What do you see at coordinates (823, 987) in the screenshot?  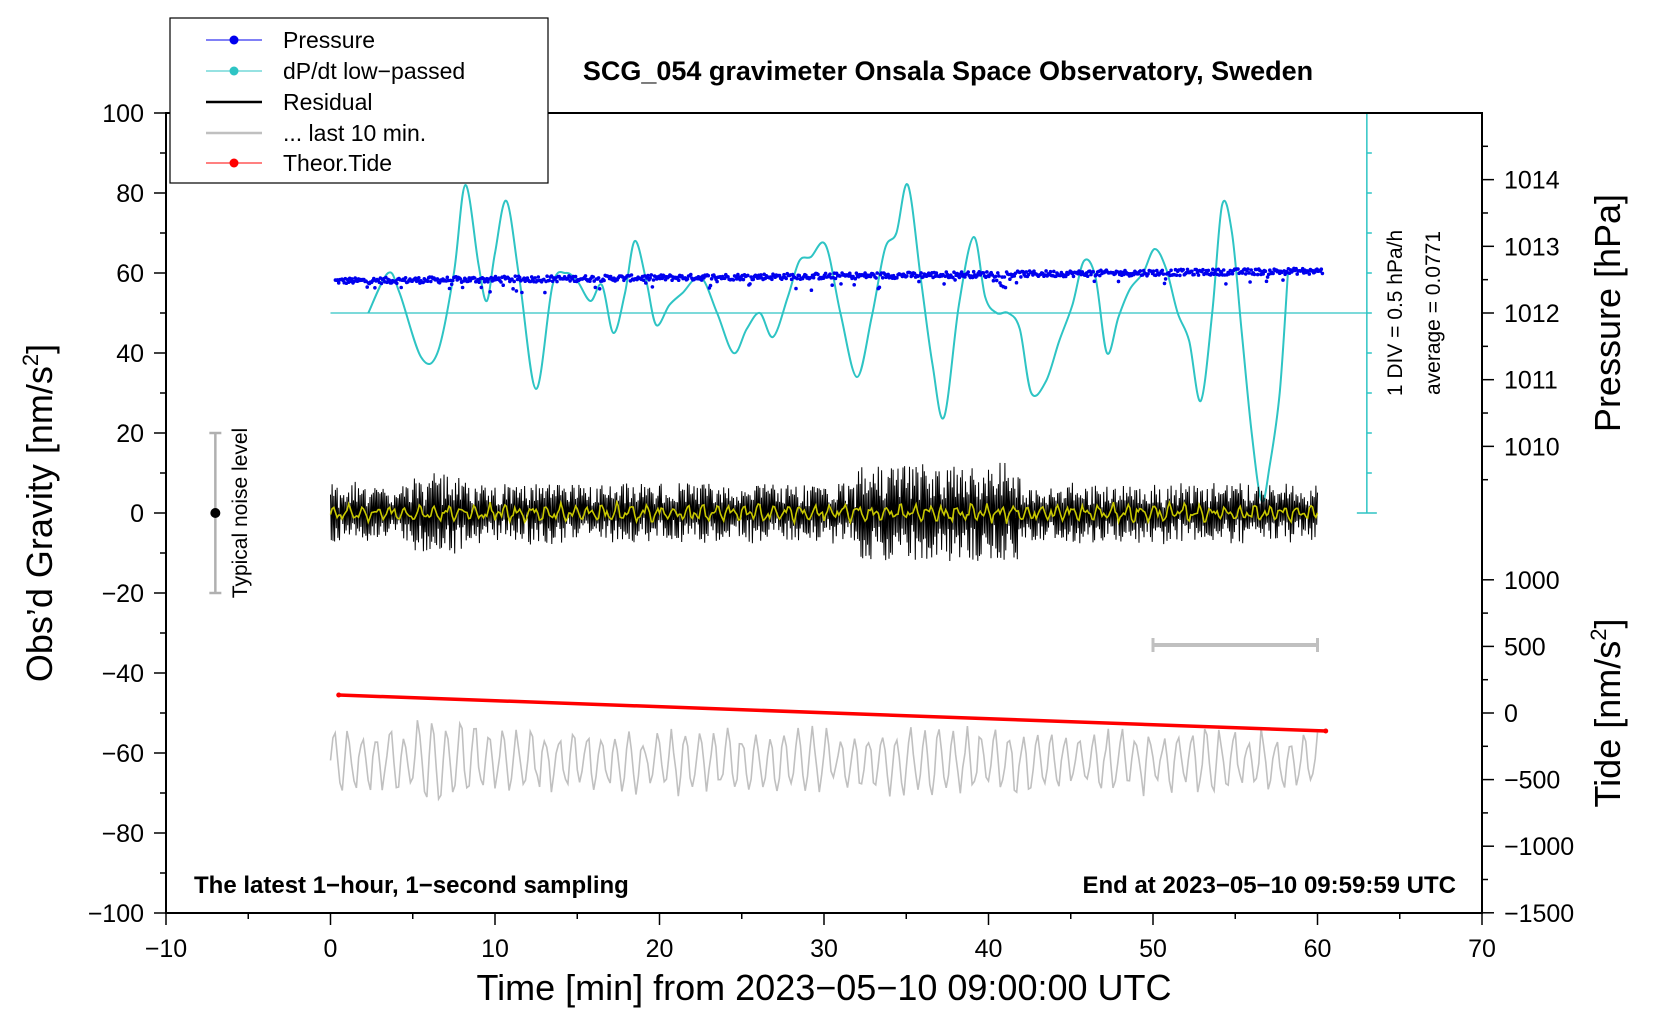 I see `x-axis-label: Time [min] from 2023−05−10 09:00:00 UTC` at bounding box center [823, 987].